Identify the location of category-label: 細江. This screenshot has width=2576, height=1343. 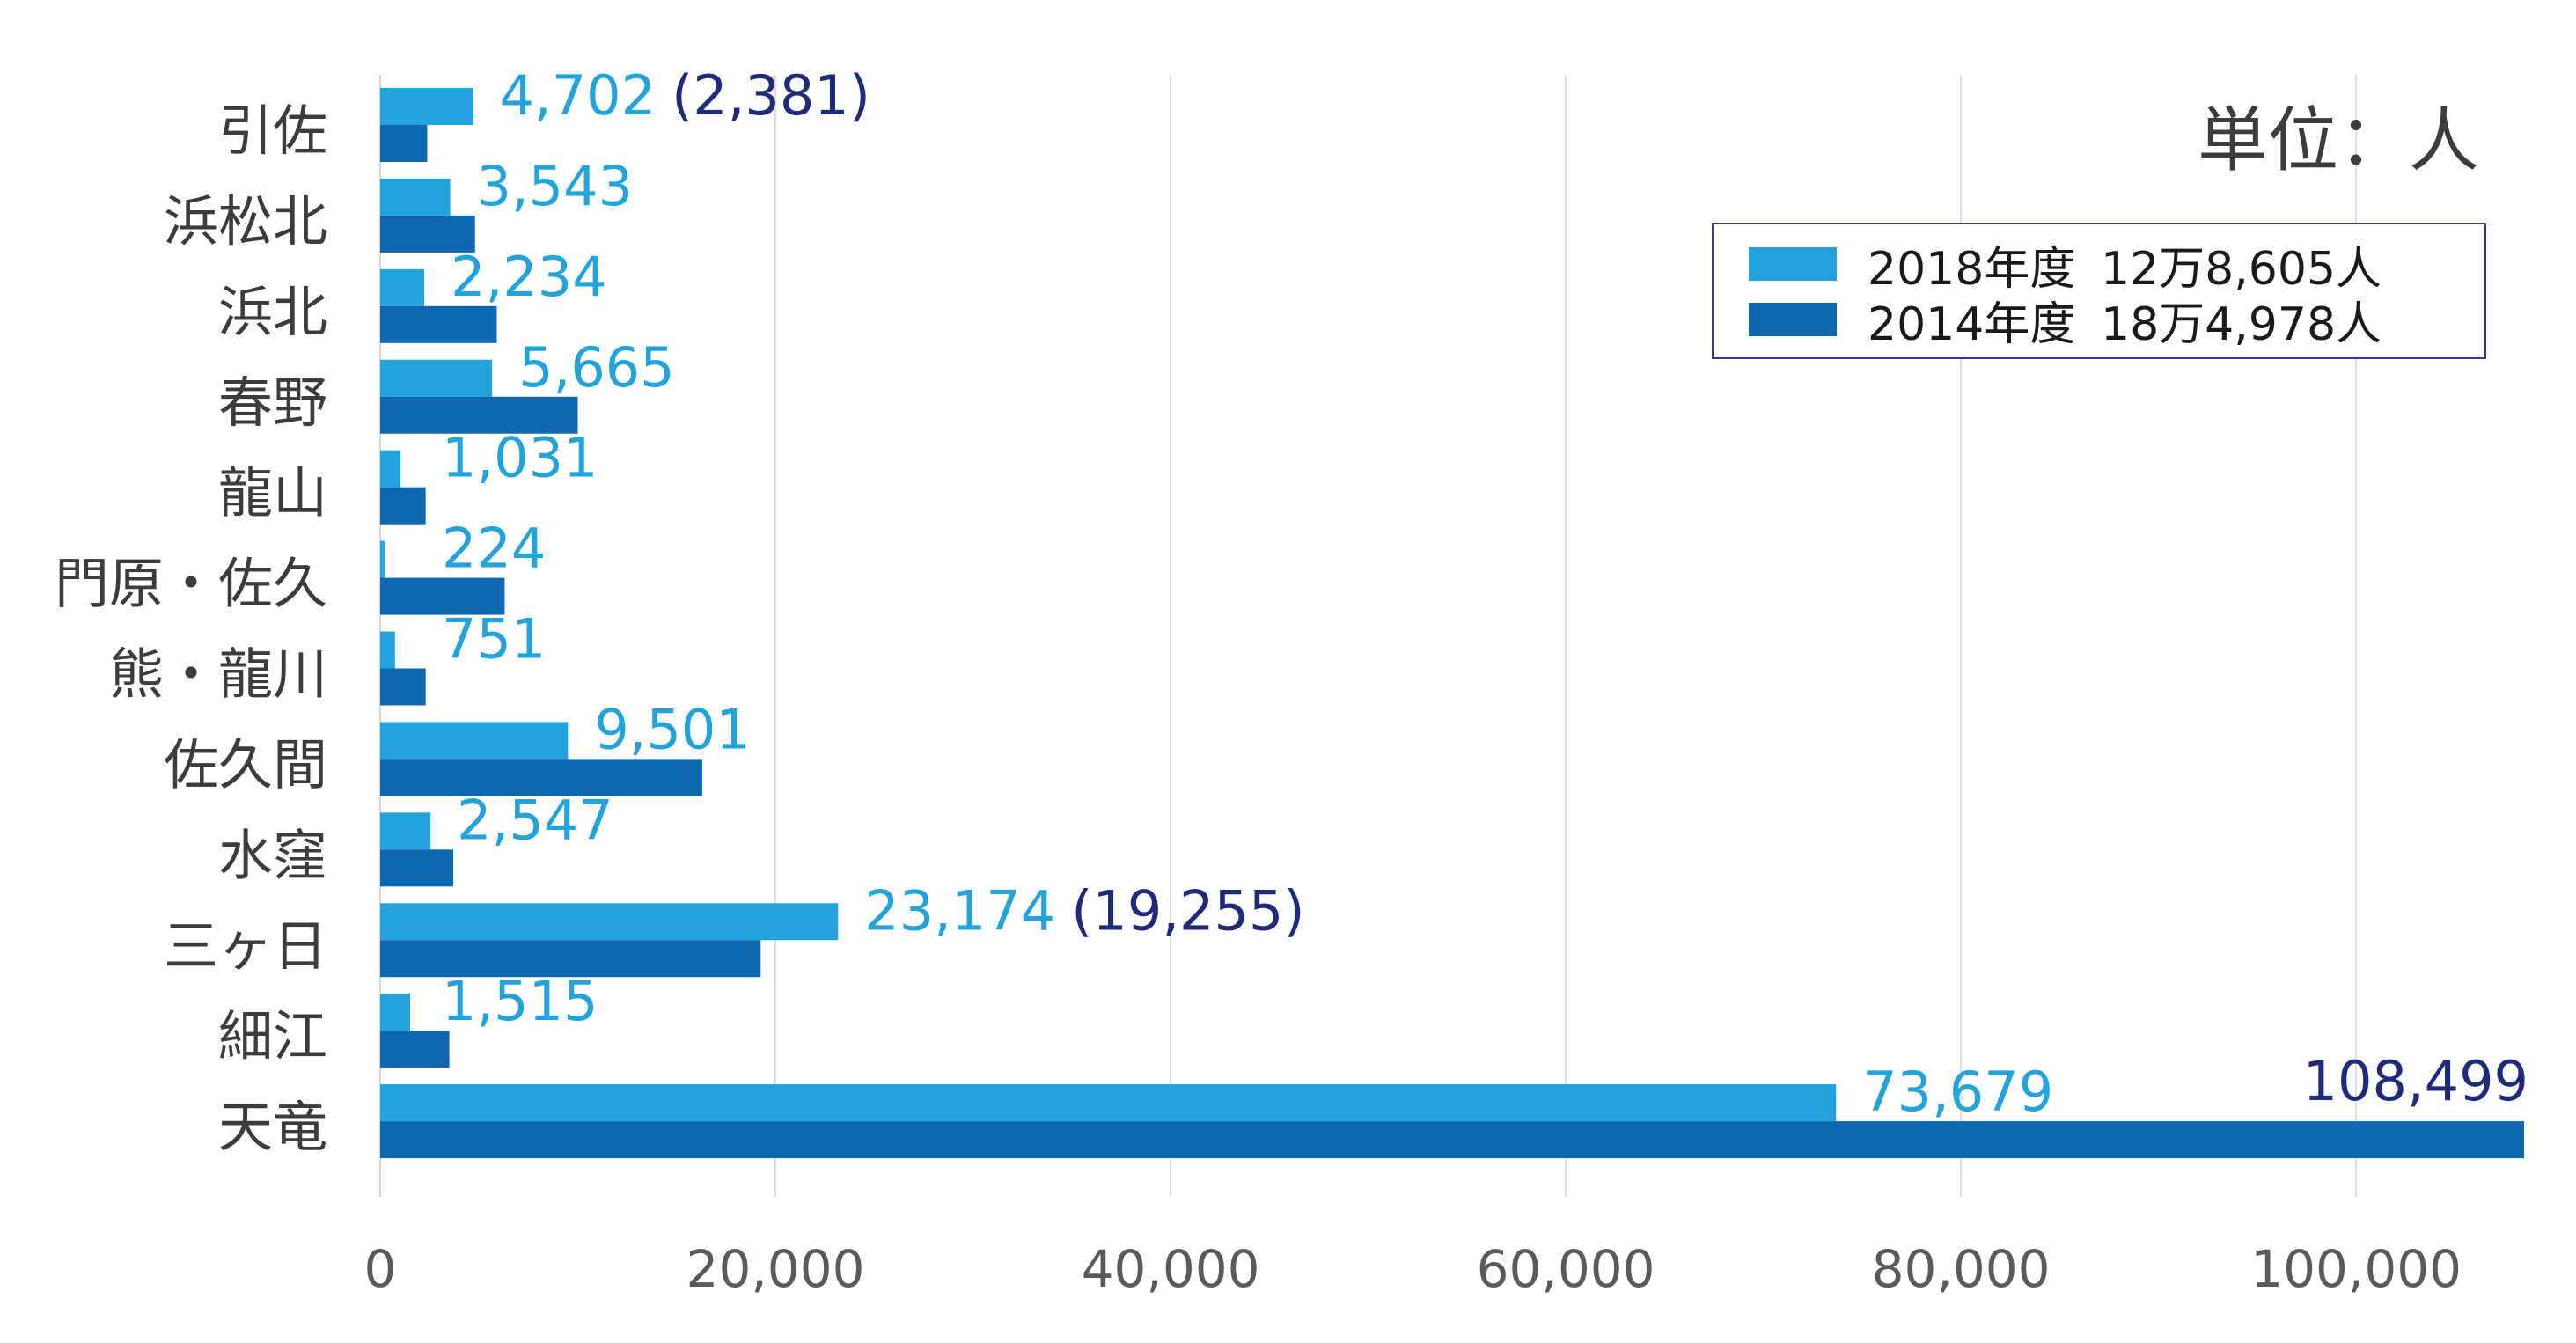
(272, 1036).